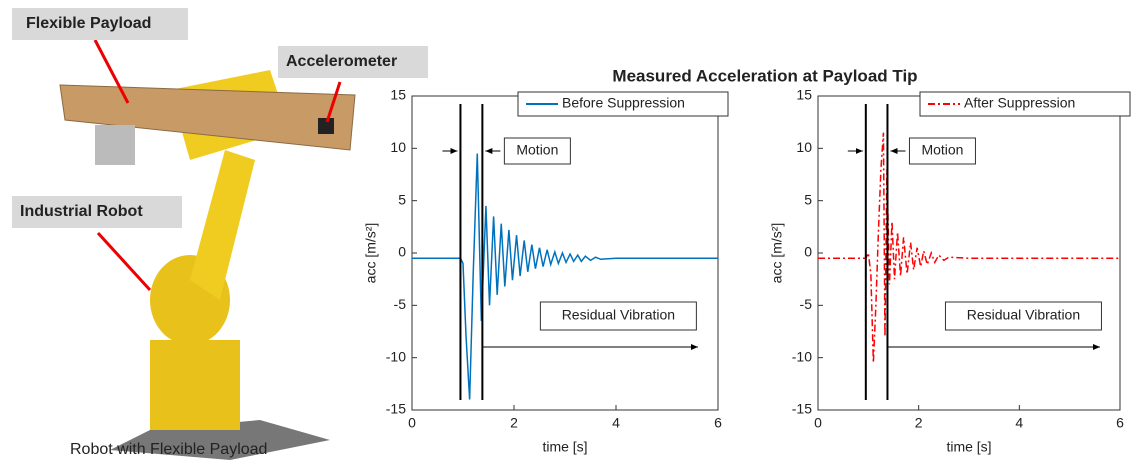 This screenshot has width=1131, height=463. What do you see at coordinates (1019, 103) in the screenshot?
I see `legend-label: After Suppression` at bounding box center [1019, 103].